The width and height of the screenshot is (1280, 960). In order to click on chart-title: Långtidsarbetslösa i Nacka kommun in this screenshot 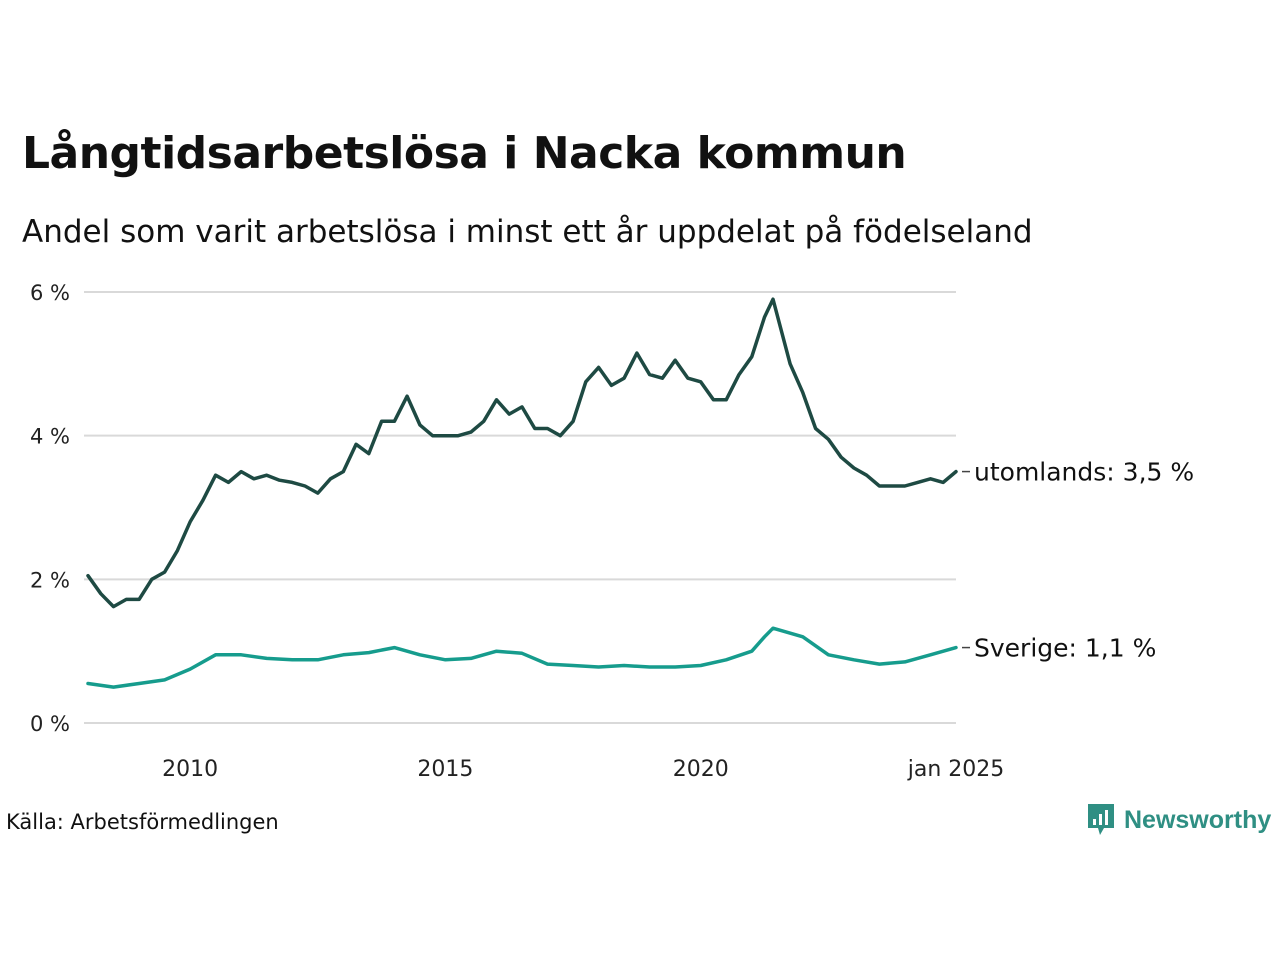, I will do `click(464, 153)`.